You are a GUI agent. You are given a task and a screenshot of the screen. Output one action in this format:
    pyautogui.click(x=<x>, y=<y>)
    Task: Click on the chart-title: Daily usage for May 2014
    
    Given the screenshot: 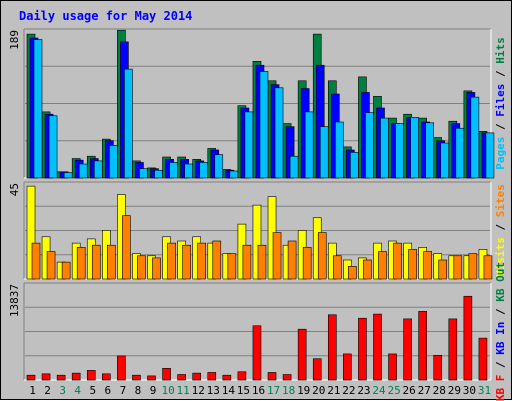 What is the action you would take?
    pyautogui.click(x=105, y=16)
    